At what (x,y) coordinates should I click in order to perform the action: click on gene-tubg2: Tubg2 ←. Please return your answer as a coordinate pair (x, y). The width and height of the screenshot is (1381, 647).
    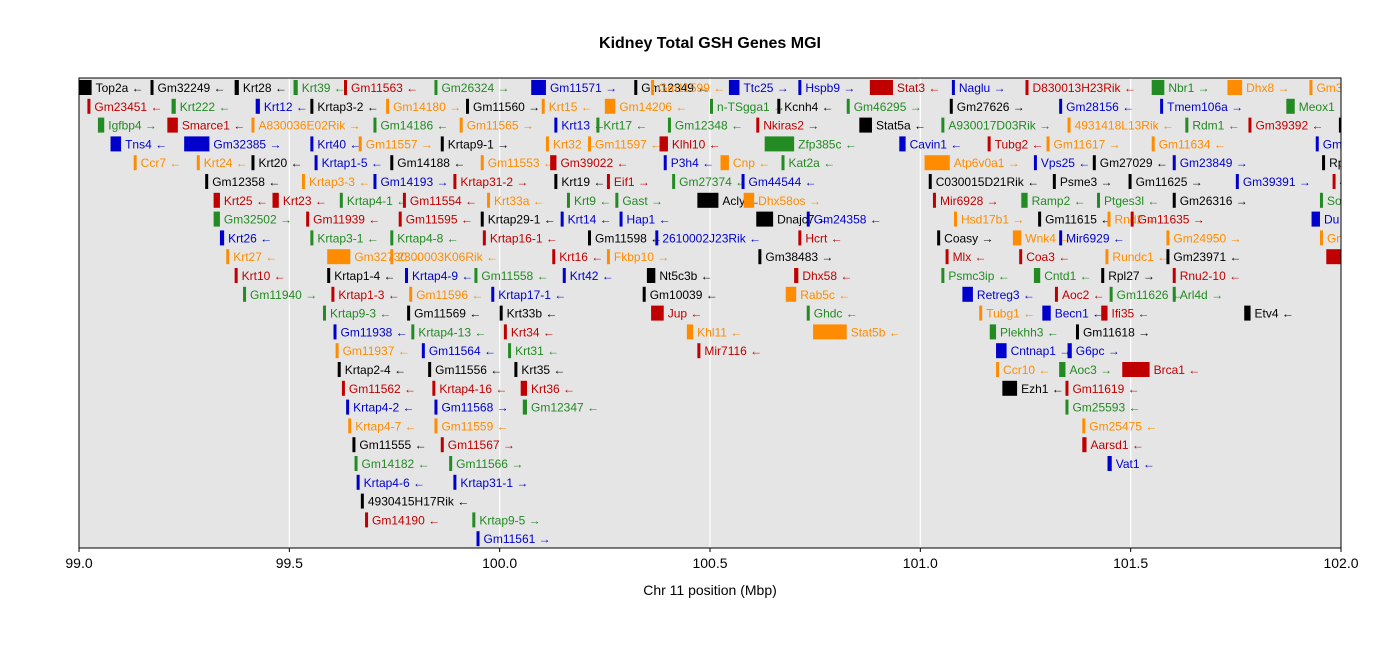
    Looking at the image, I should click on (1015, 144).